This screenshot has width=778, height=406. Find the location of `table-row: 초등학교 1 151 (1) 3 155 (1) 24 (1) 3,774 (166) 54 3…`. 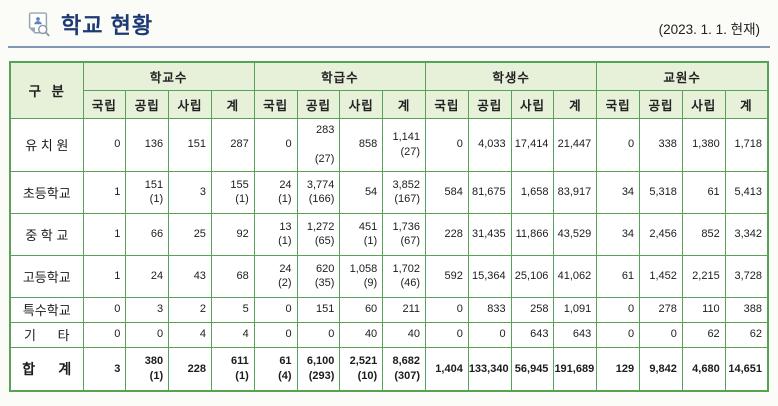

table-row: 초등학교 1 151 (1) 3 155 (1) 24 (1) 3,774 (166) 54 3… is located at coordinates (389, 192).